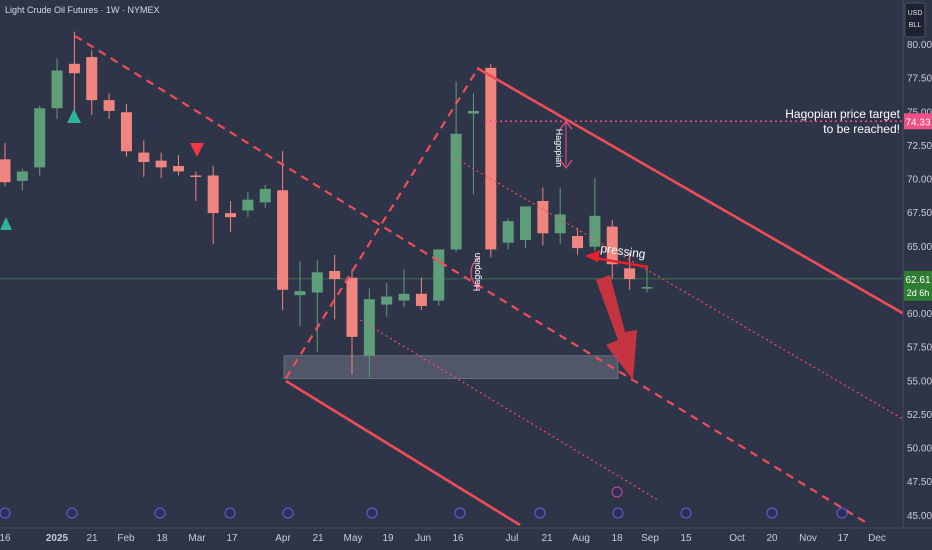 The width and height of the screenshot is (932, 550). Describe the element at coordinates (197, 538) in the screenshot. I see `x-tick-label: Mar` at that location.